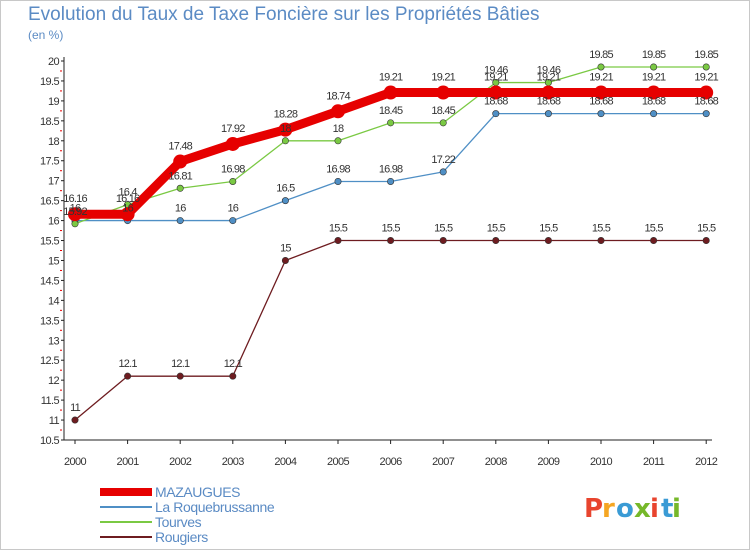  What do you see at coordinates (54, 301) in the screenshot?
I see `y-tick-label: 14` at bounding box center [54, 301].